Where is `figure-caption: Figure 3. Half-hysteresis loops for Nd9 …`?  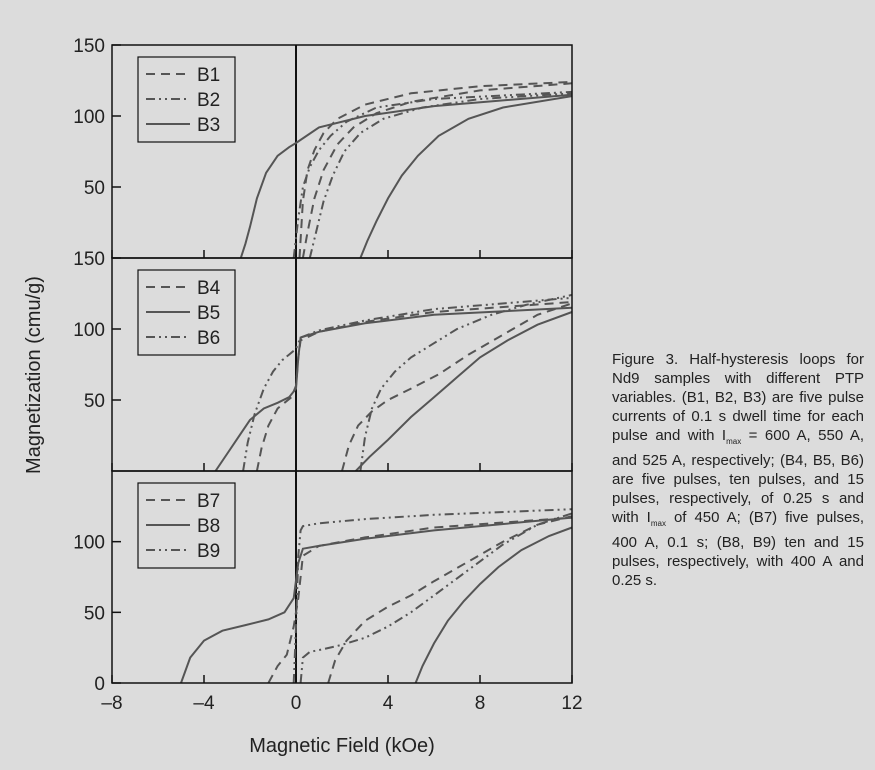 figure-caption: Figure 3. Half-hysteresis loops for Nd9 … is located at coordinates (738, 470).